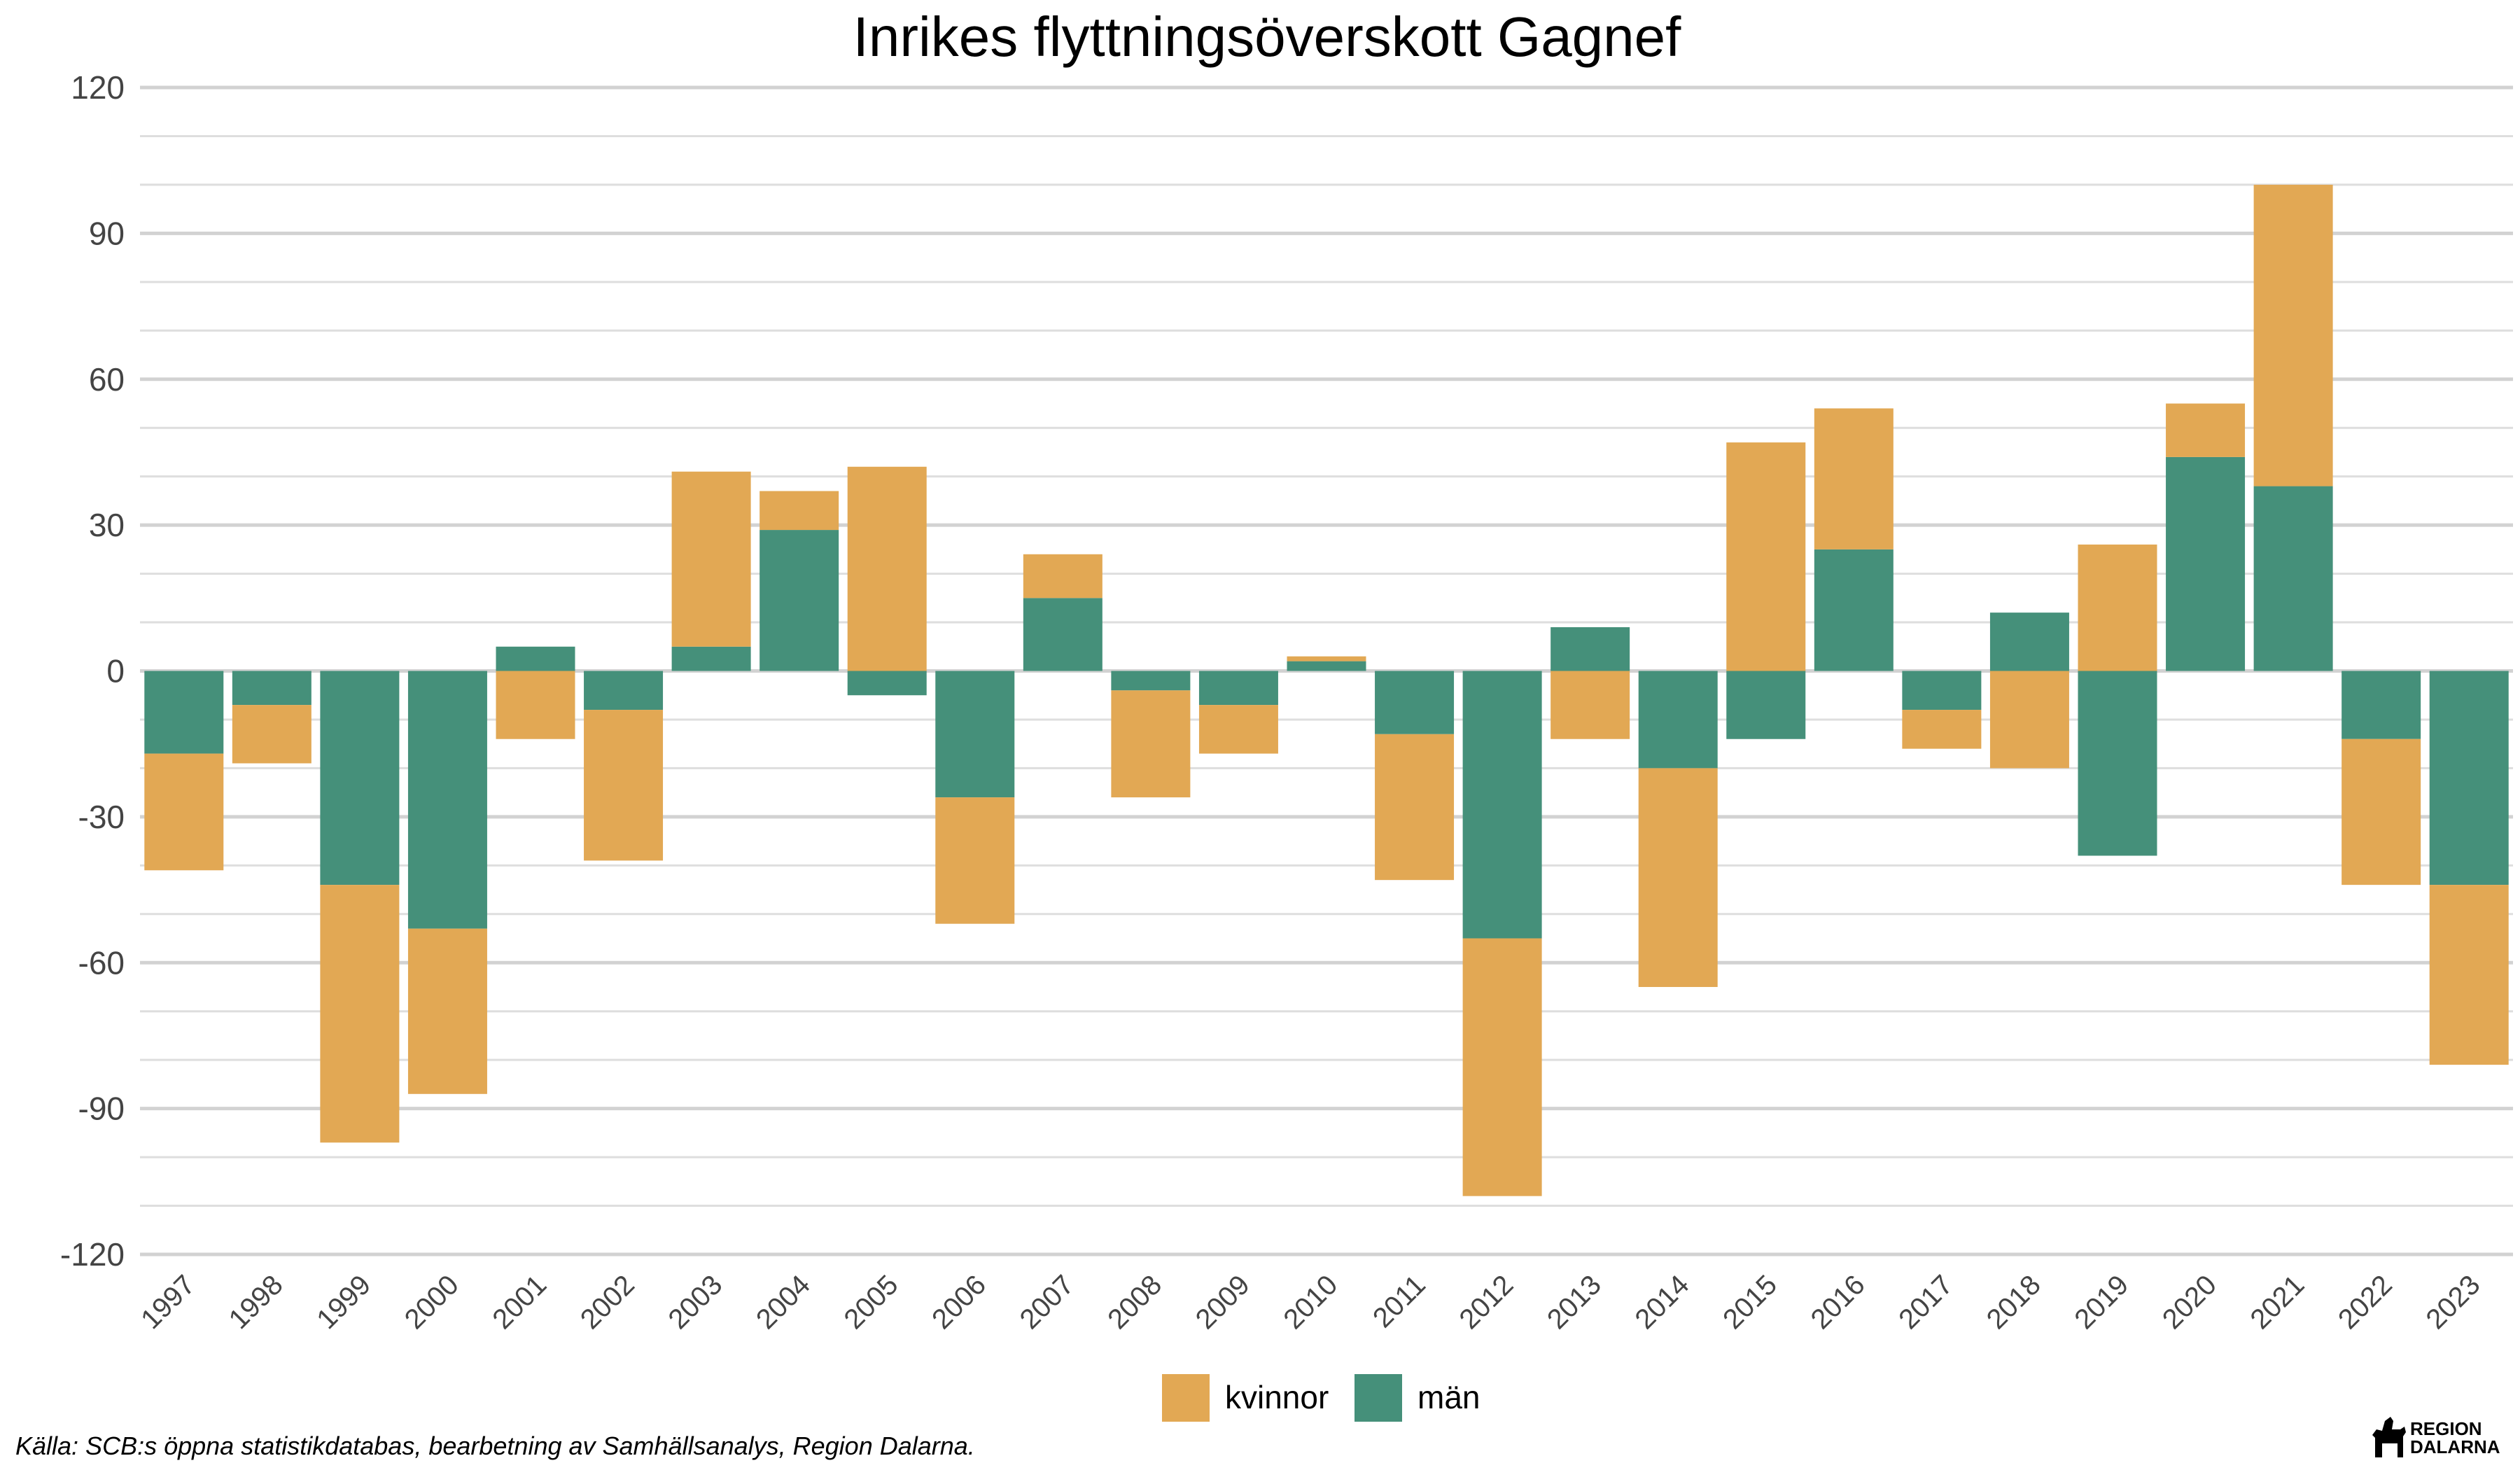 This screenshot has height=1470, width=2520. Describe the element at coordinates (2446, 1428) in the screenshot. I see `logo-line-1: REGION` at that location.